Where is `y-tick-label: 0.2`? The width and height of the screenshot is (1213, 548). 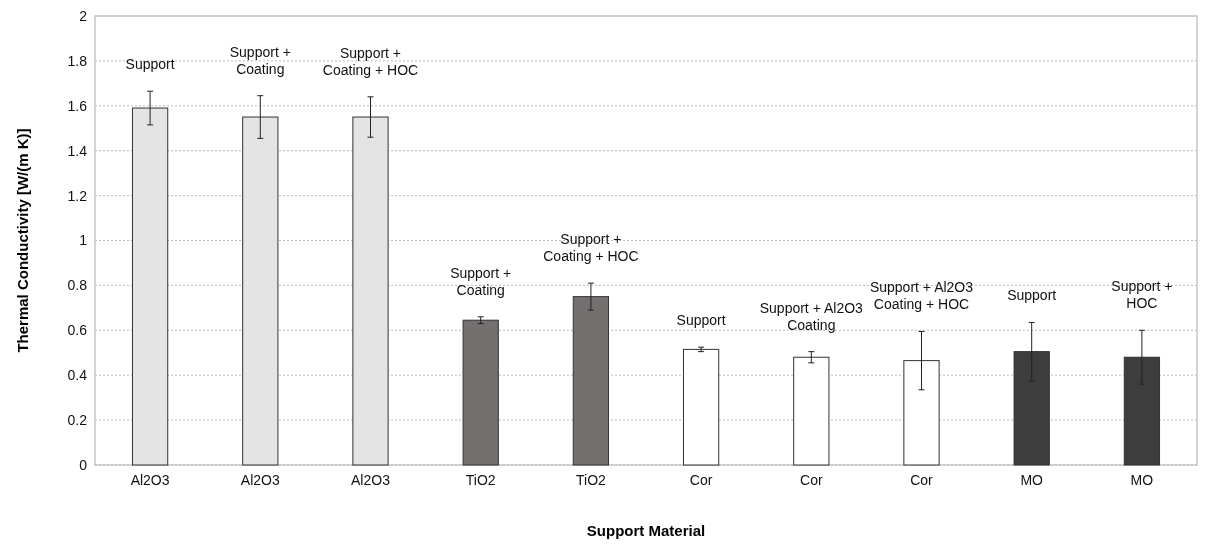 y-tick-label: 0.2 is located at coordinates (77, 420).